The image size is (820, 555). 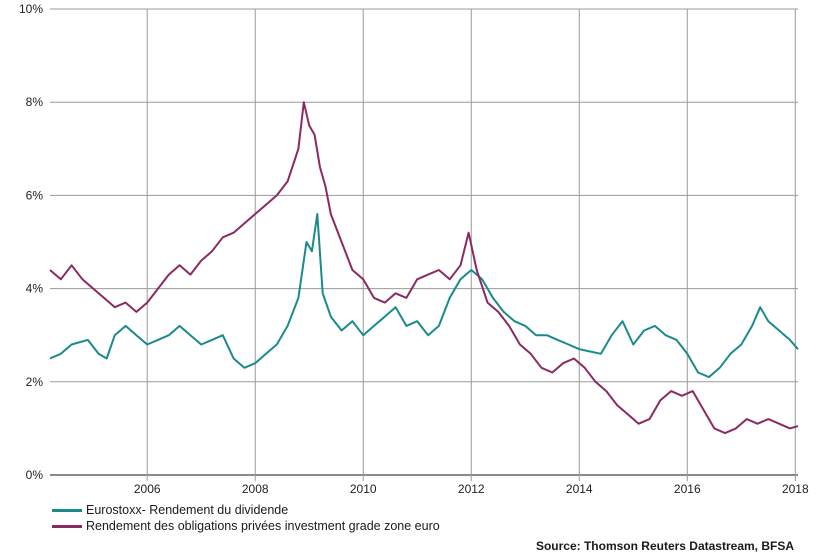 I want to click on x-tick-label: 2008, so click(x=255, y=489).